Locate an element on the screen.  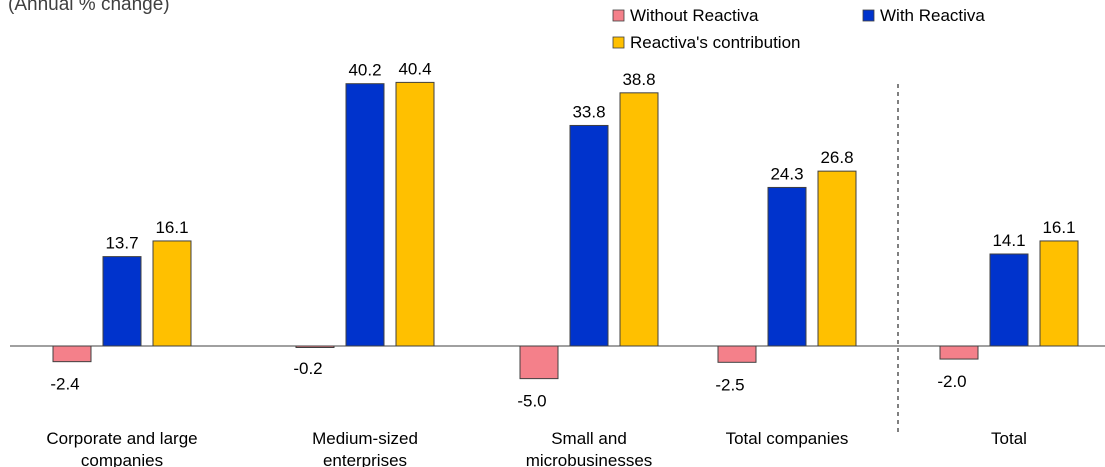
chart-subtitle: (Annual % change) is located at coordinates (89, 7).